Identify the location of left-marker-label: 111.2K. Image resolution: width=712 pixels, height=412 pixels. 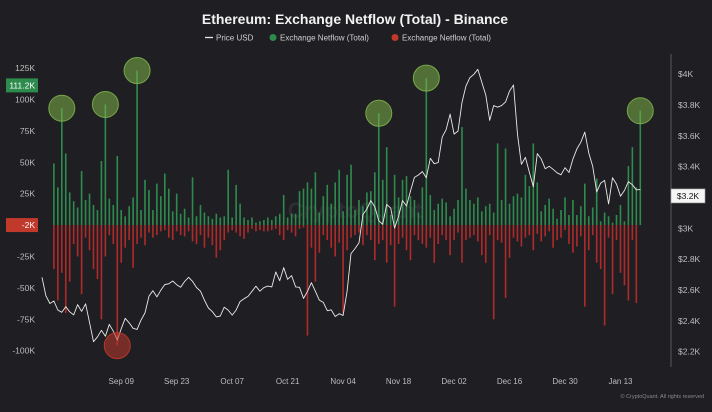
(22, 85).